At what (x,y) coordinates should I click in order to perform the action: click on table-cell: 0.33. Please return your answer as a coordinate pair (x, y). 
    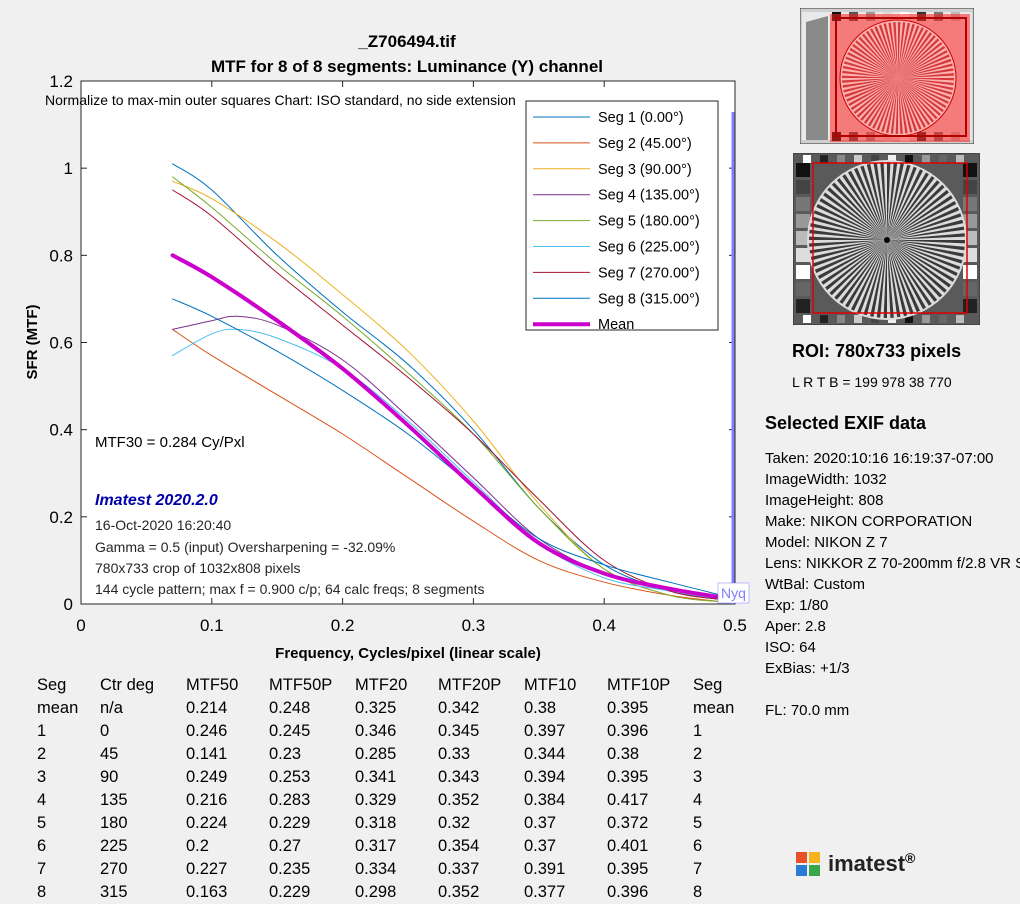
    Looking at the image, I should click on (454, 754).